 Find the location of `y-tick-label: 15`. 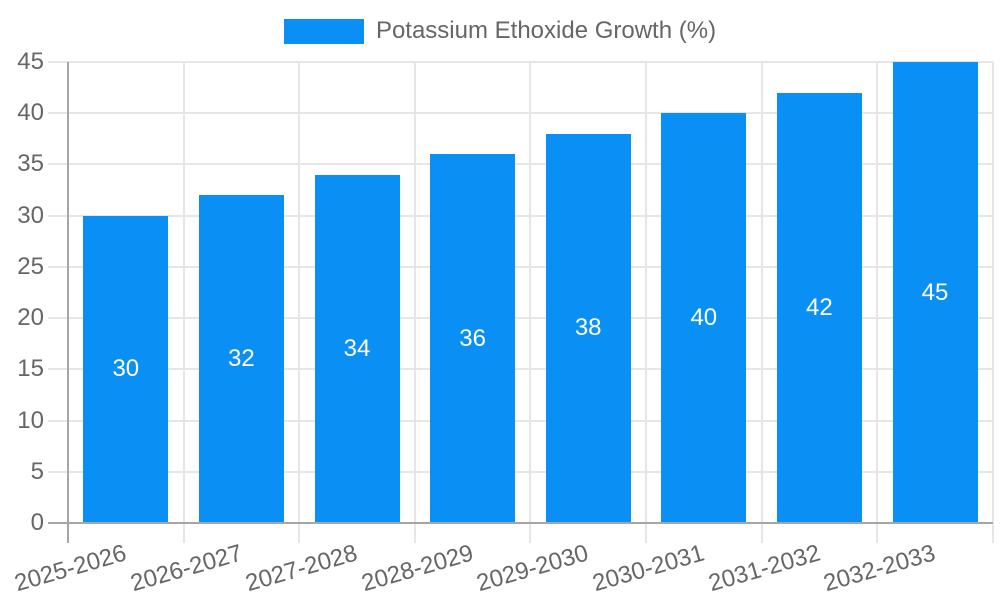

y-tick-label: 15 is located at coordinates (30, 369).